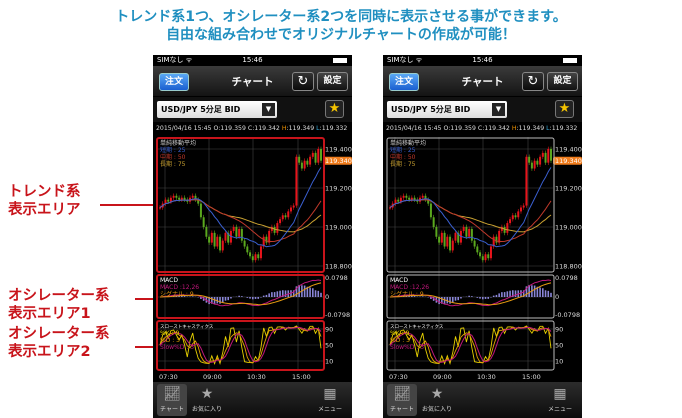  I want to click on line-chart-icon: 📈︎, so click(172, 394).